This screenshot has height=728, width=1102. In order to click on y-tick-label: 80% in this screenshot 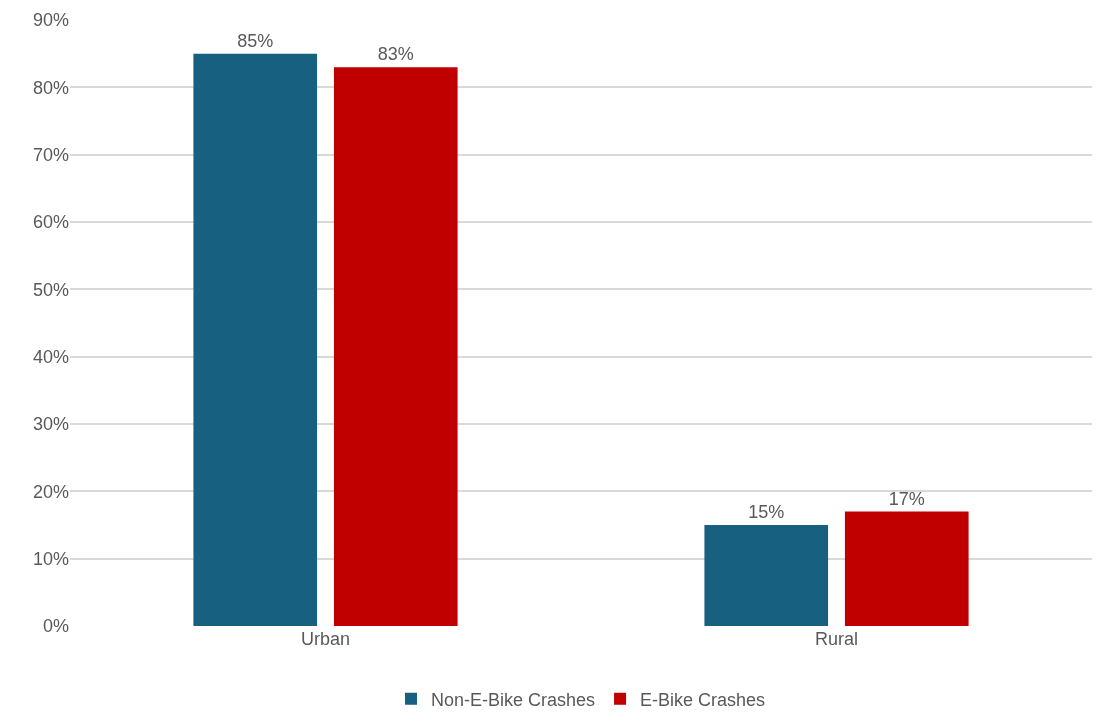, I will do `click(50, 87)`.